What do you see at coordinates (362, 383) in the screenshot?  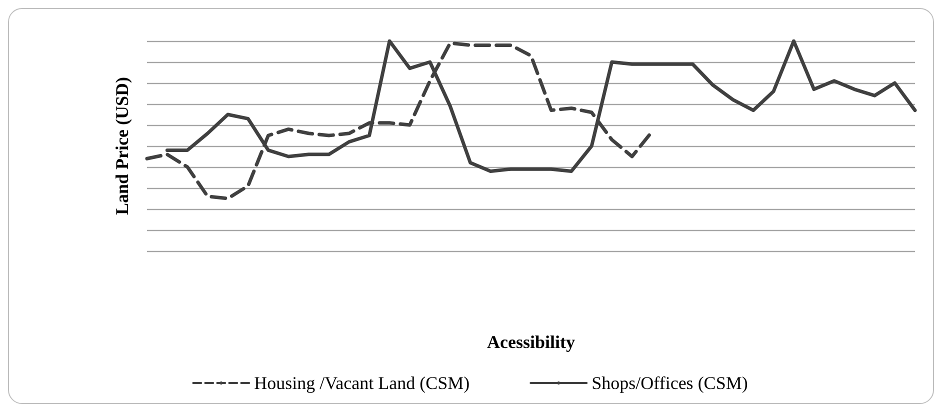 I see `legend-label: Housing /Vacant Land (CSM)` at bounding box center [362, 383].